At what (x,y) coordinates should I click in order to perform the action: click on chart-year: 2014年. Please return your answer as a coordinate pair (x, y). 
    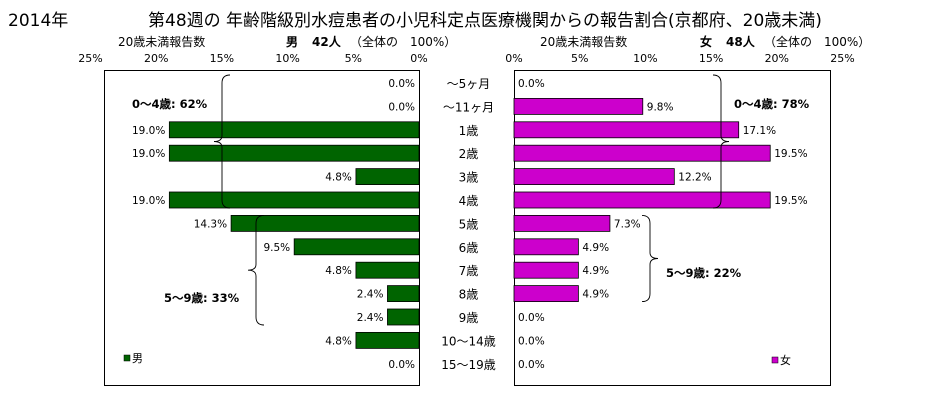
    Looking at the image, I should click on (38, 21).